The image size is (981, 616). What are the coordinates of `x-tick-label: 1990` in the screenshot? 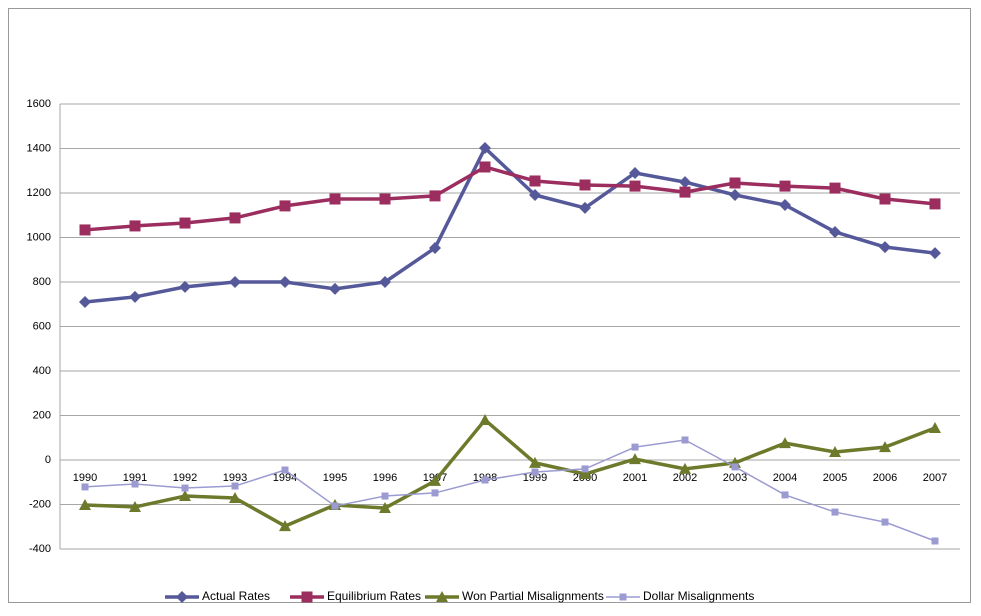 It's located at (85, 478).